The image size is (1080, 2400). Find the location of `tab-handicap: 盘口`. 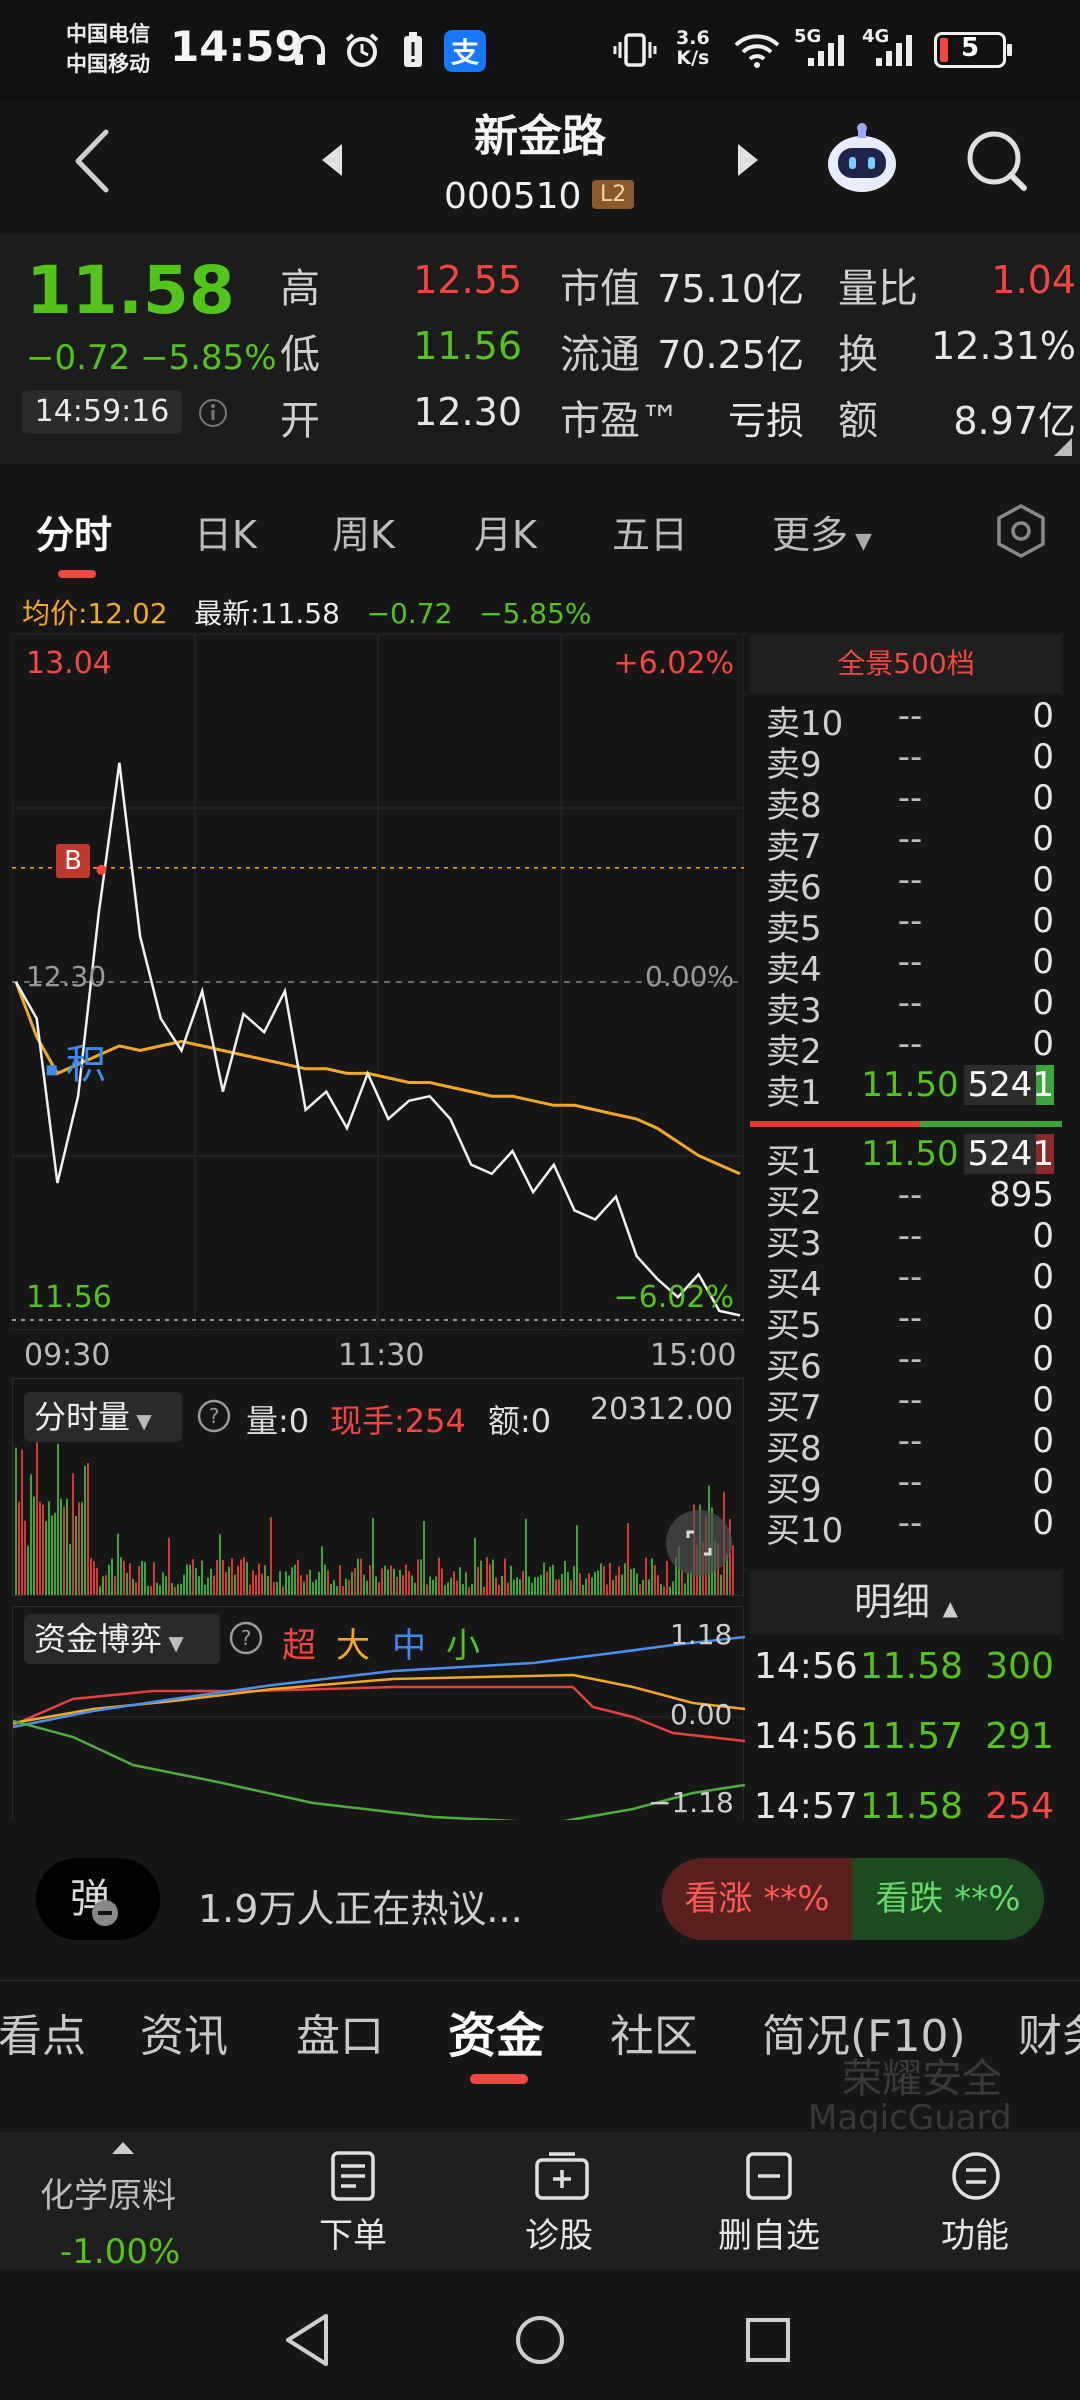

tab-handicap: 盘口 is located at coordinates (340, 2036).